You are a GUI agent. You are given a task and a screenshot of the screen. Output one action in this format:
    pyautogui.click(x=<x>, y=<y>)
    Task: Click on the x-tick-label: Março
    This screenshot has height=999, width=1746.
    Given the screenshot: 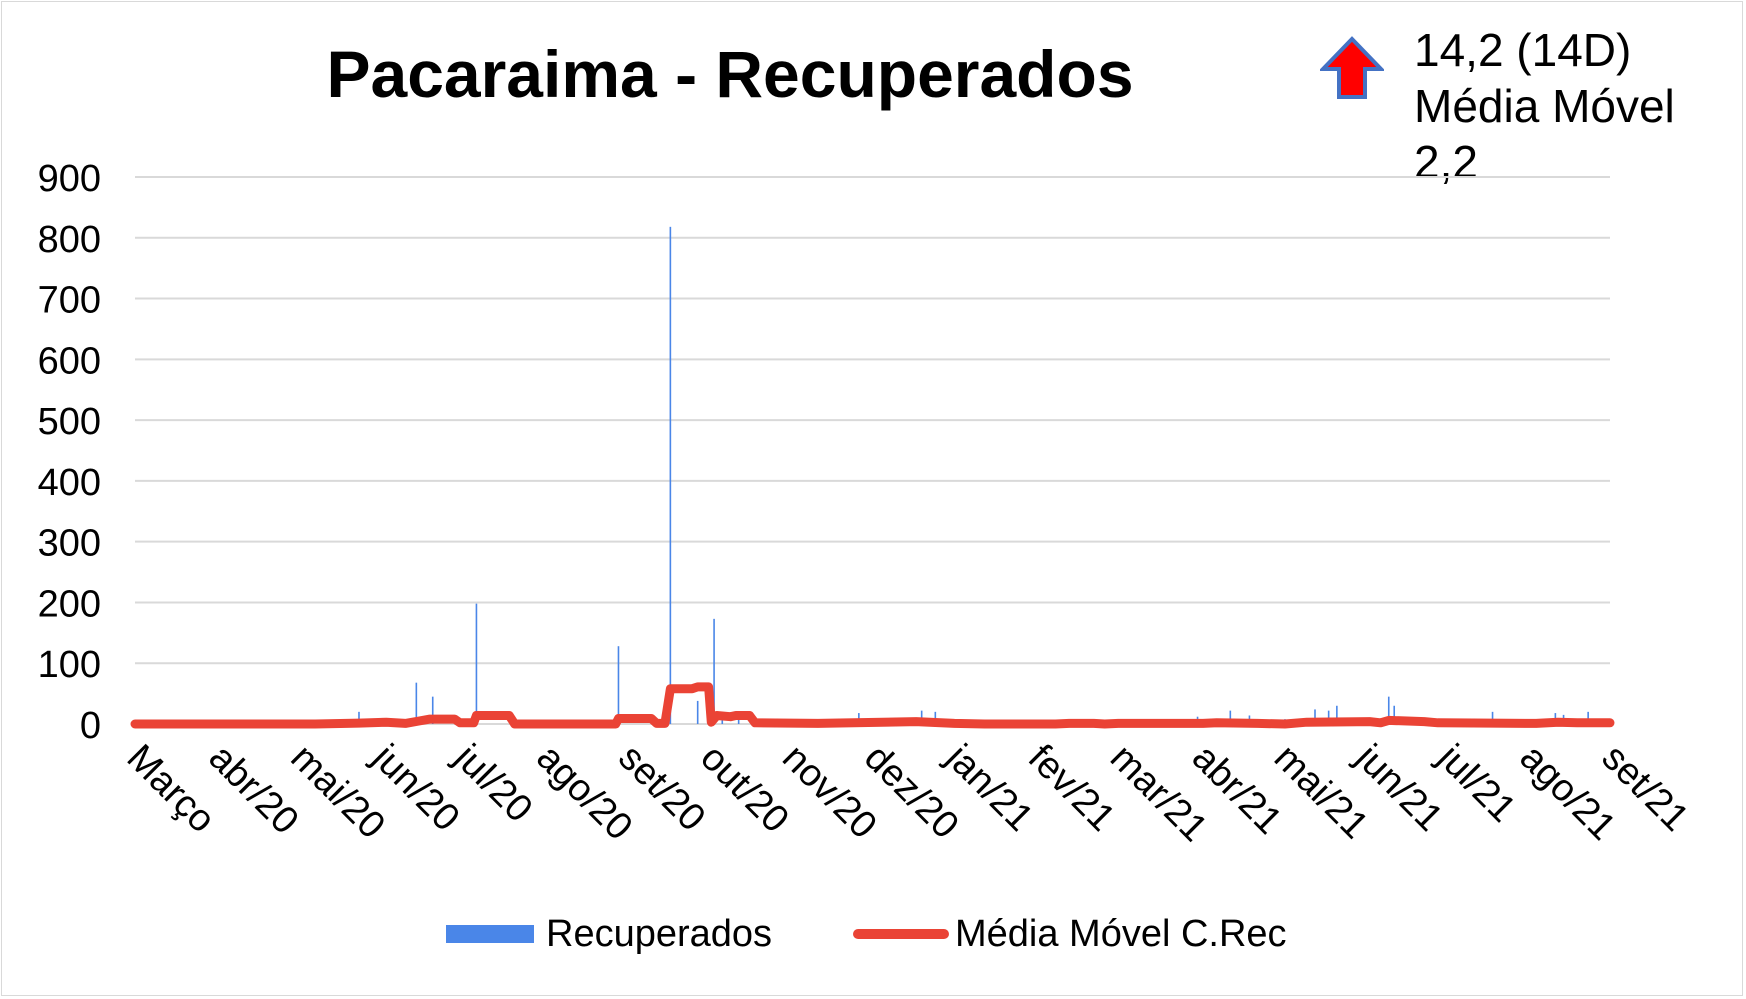 What is the action you would take?
    pyautogui.click(x=171, y=789)
    